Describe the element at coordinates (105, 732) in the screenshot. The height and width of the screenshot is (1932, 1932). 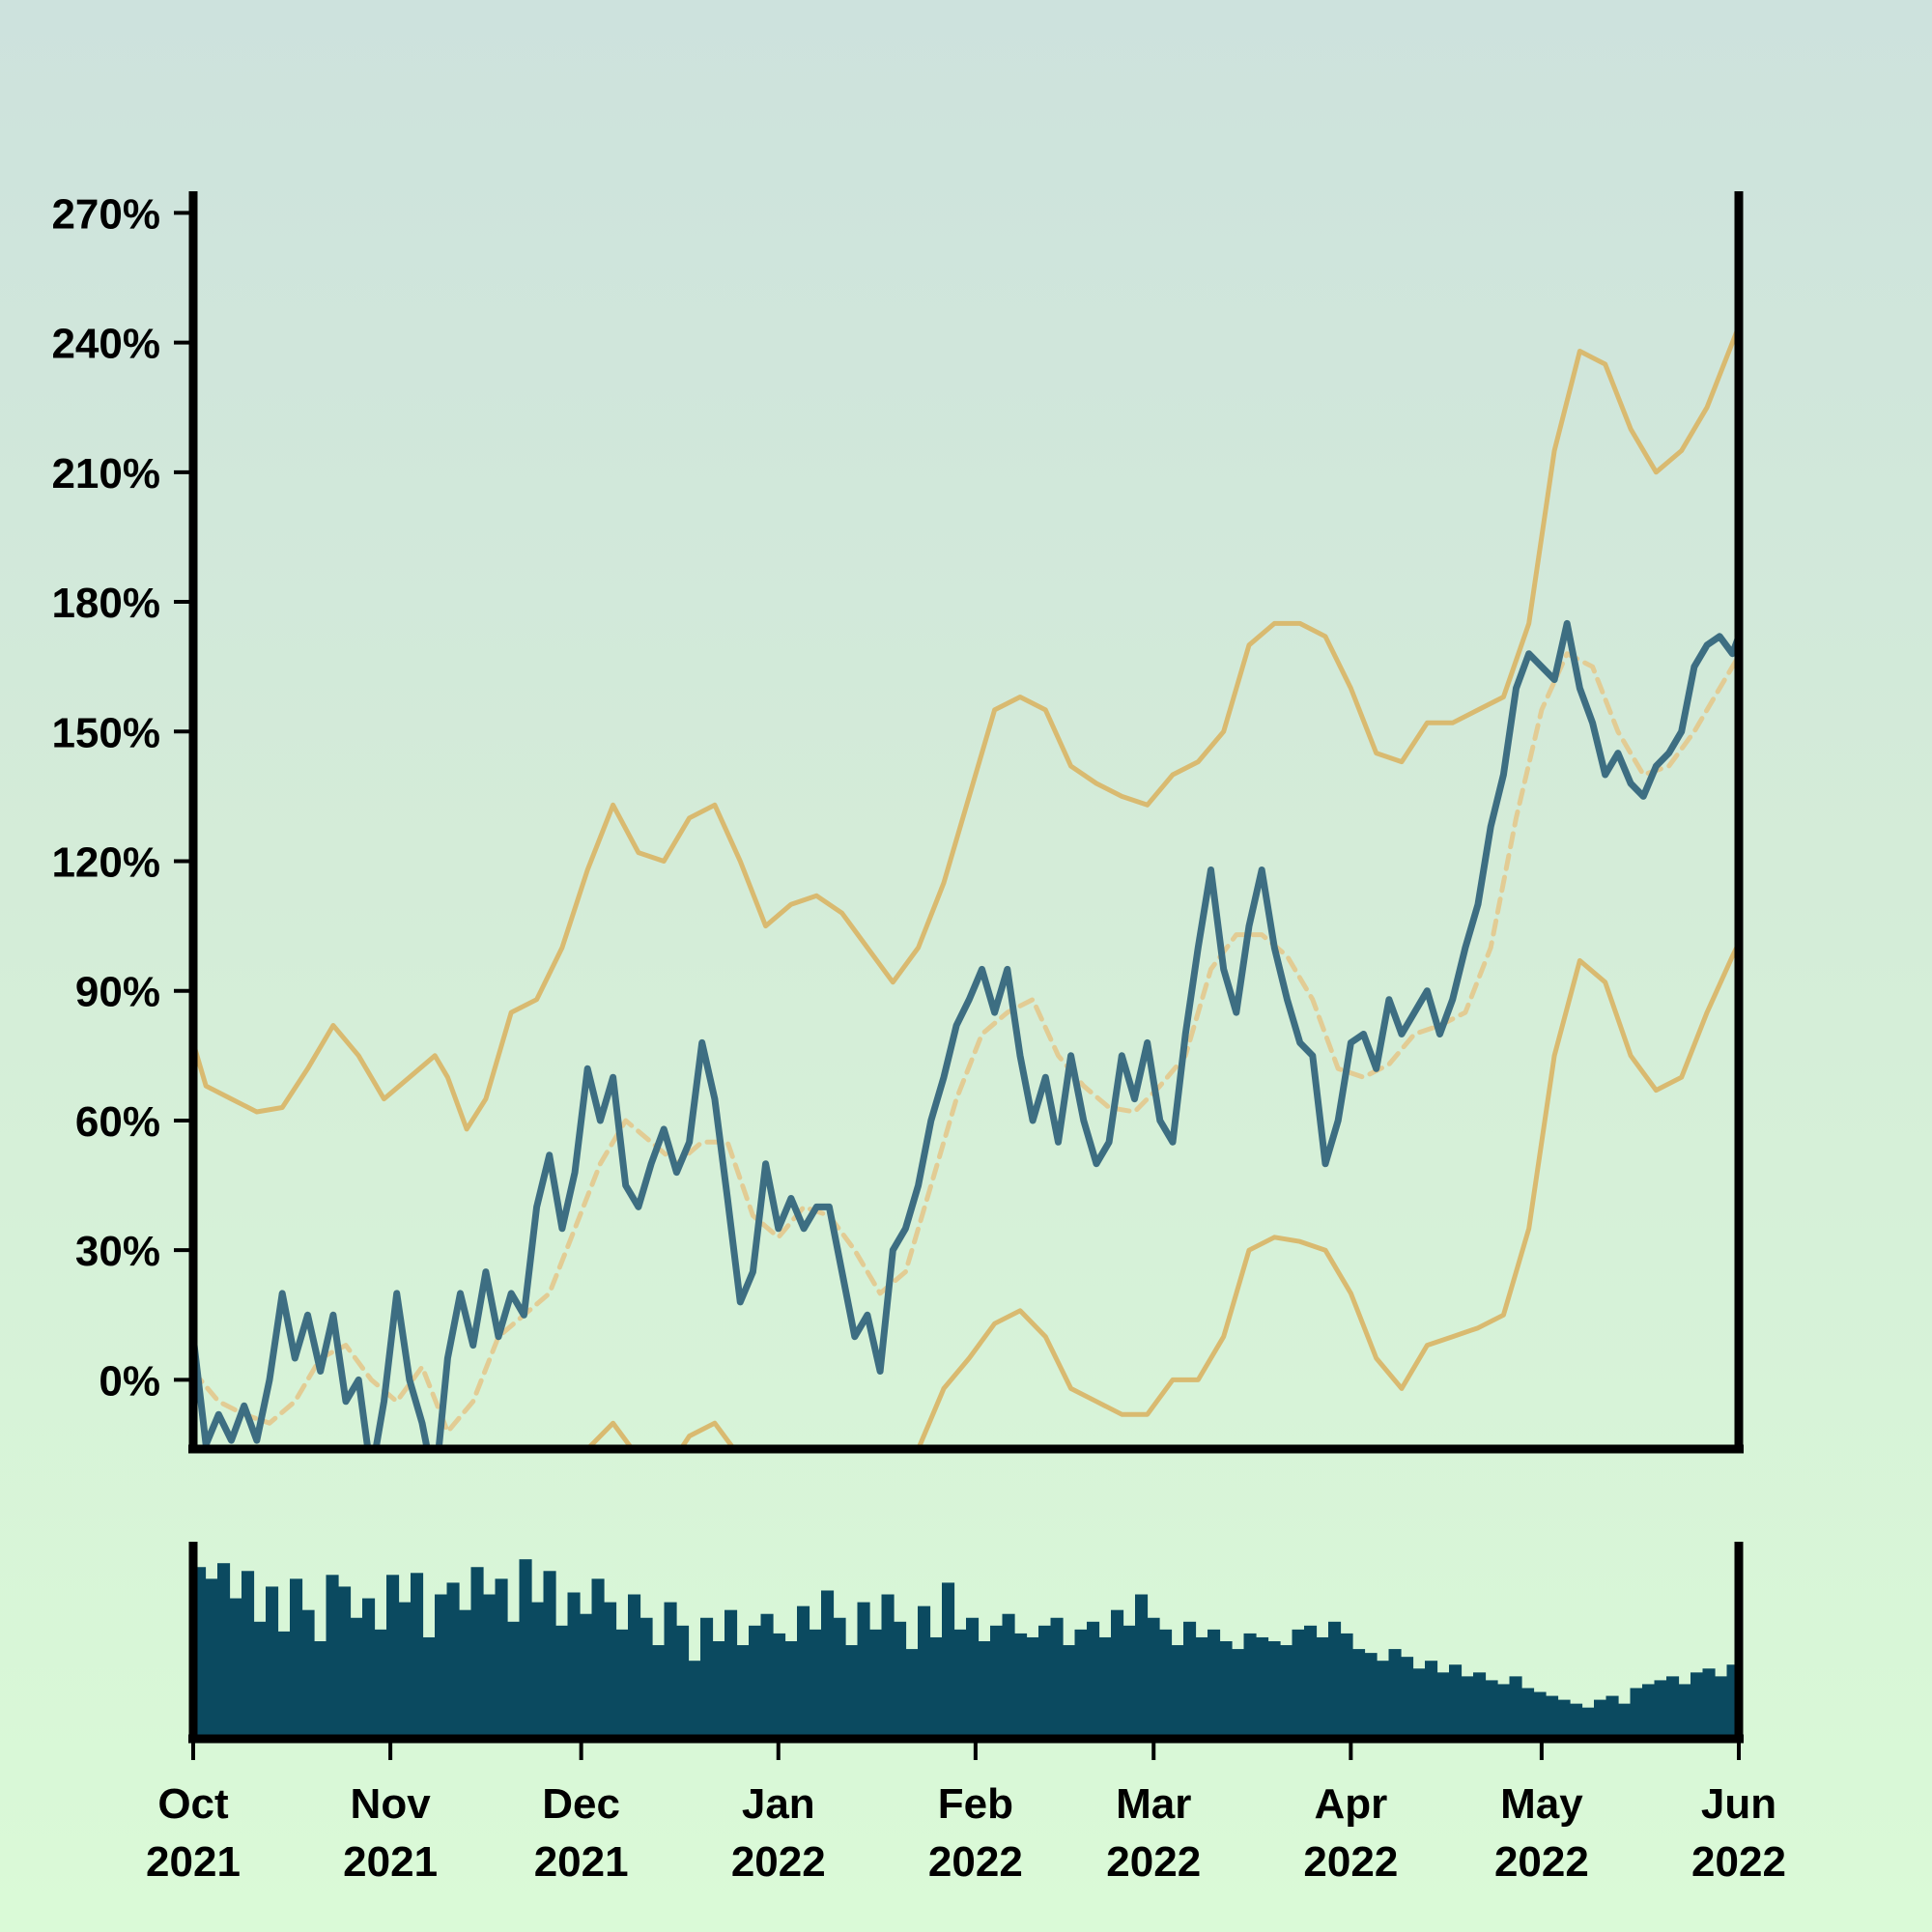
I see `y-tick-label: 150%` at that location.